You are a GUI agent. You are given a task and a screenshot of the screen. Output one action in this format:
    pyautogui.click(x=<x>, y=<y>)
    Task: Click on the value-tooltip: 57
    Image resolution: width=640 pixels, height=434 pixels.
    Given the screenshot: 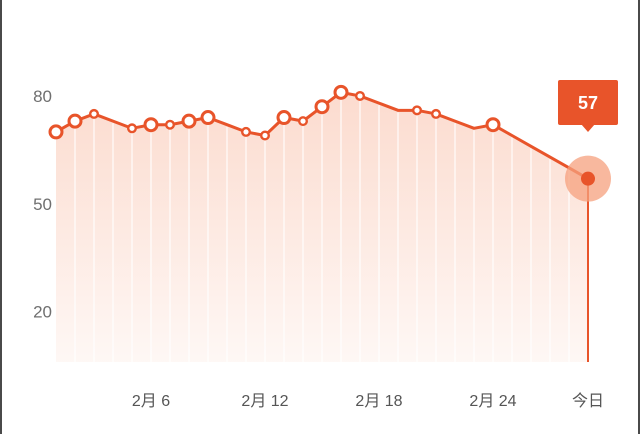 What is the action you would take?
    pyautogui.click(x=588, y=106)
    